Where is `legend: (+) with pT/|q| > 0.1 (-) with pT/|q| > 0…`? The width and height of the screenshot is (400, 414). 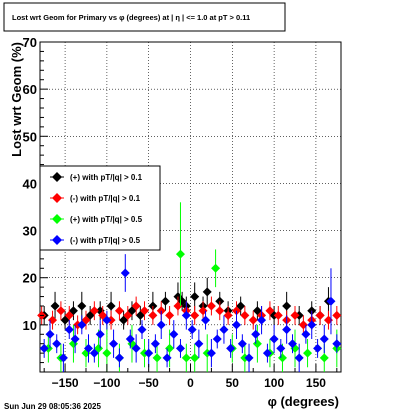
legend: (+) with pT/|q| > 0.1 (-) with pT/|q| > 0… is located at coordinates (100, 208).